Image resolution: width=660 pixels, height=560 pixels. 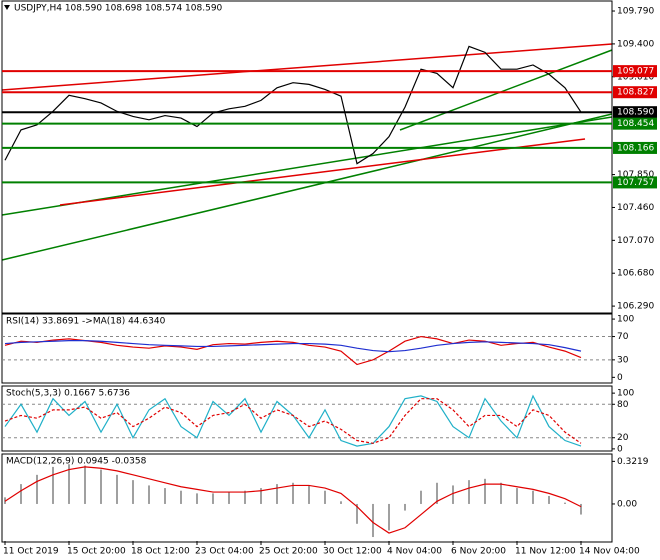 What do you see at coordinates (627, 504) in the screenshot?
I see `y-tick-label: 0.00` at bounding box center [627, 504].